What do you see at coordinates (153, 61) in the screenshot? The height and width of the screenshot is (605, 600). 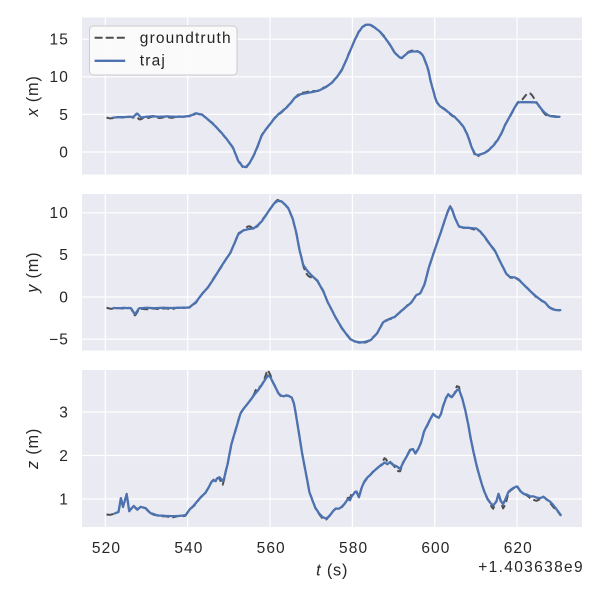 I see `svg-text: traj` at bounding box center [153, 61].